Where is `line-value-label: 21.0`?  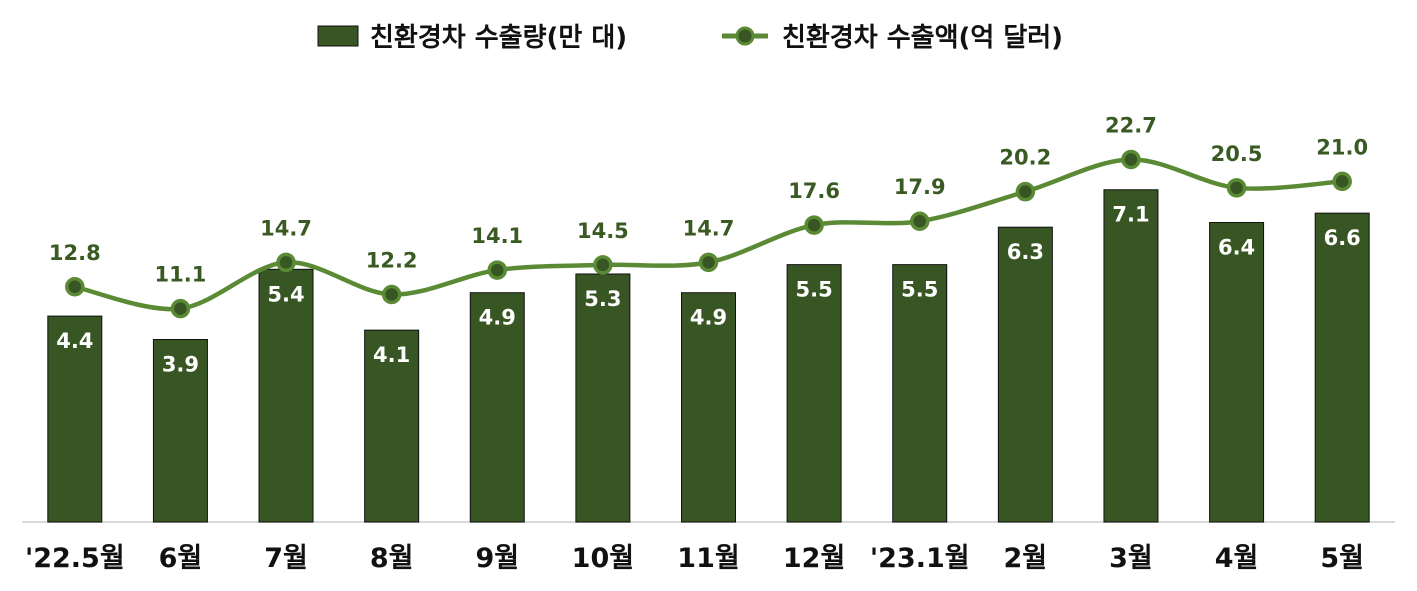
line-value-label: 21.0 is located at coordinates (1342, 147).